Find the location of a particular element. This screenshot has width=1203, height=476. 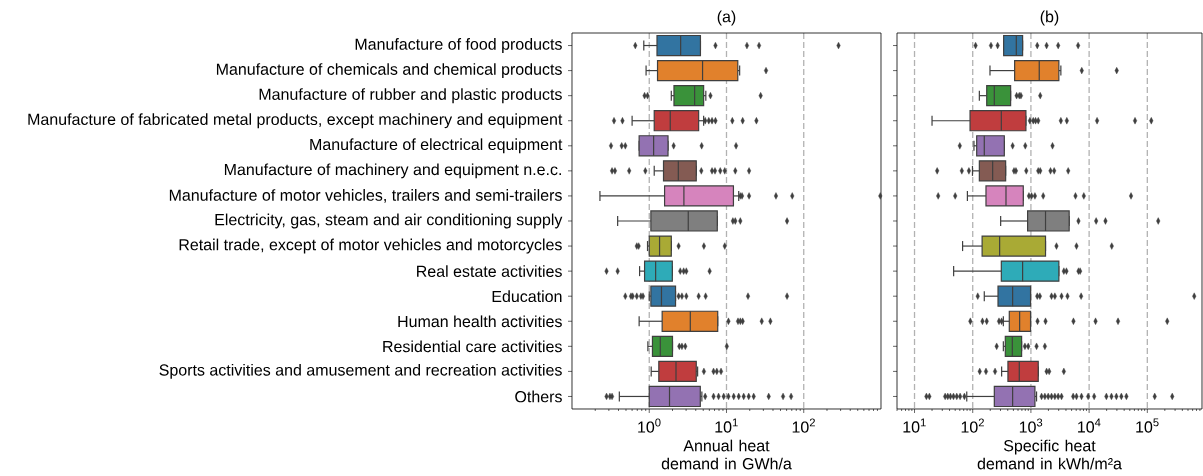

x-tick-label: 10$^{0}$ is located at coordinates (649, 425).